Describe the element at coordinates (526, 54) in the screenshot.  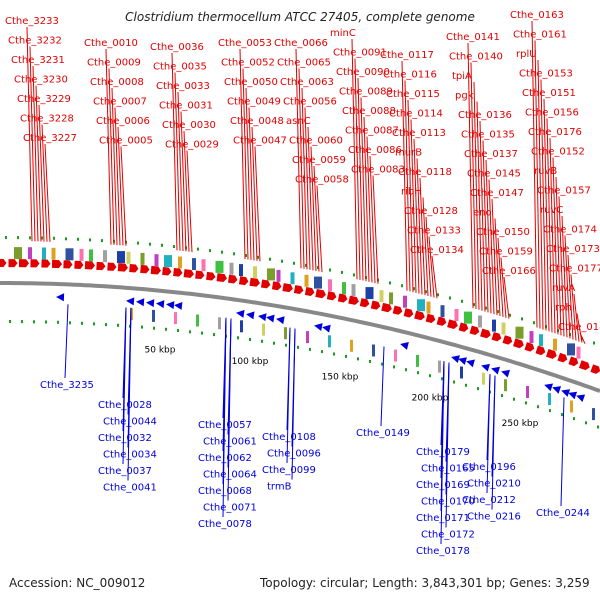
I see `forward-gene-label: rplU` at that location.